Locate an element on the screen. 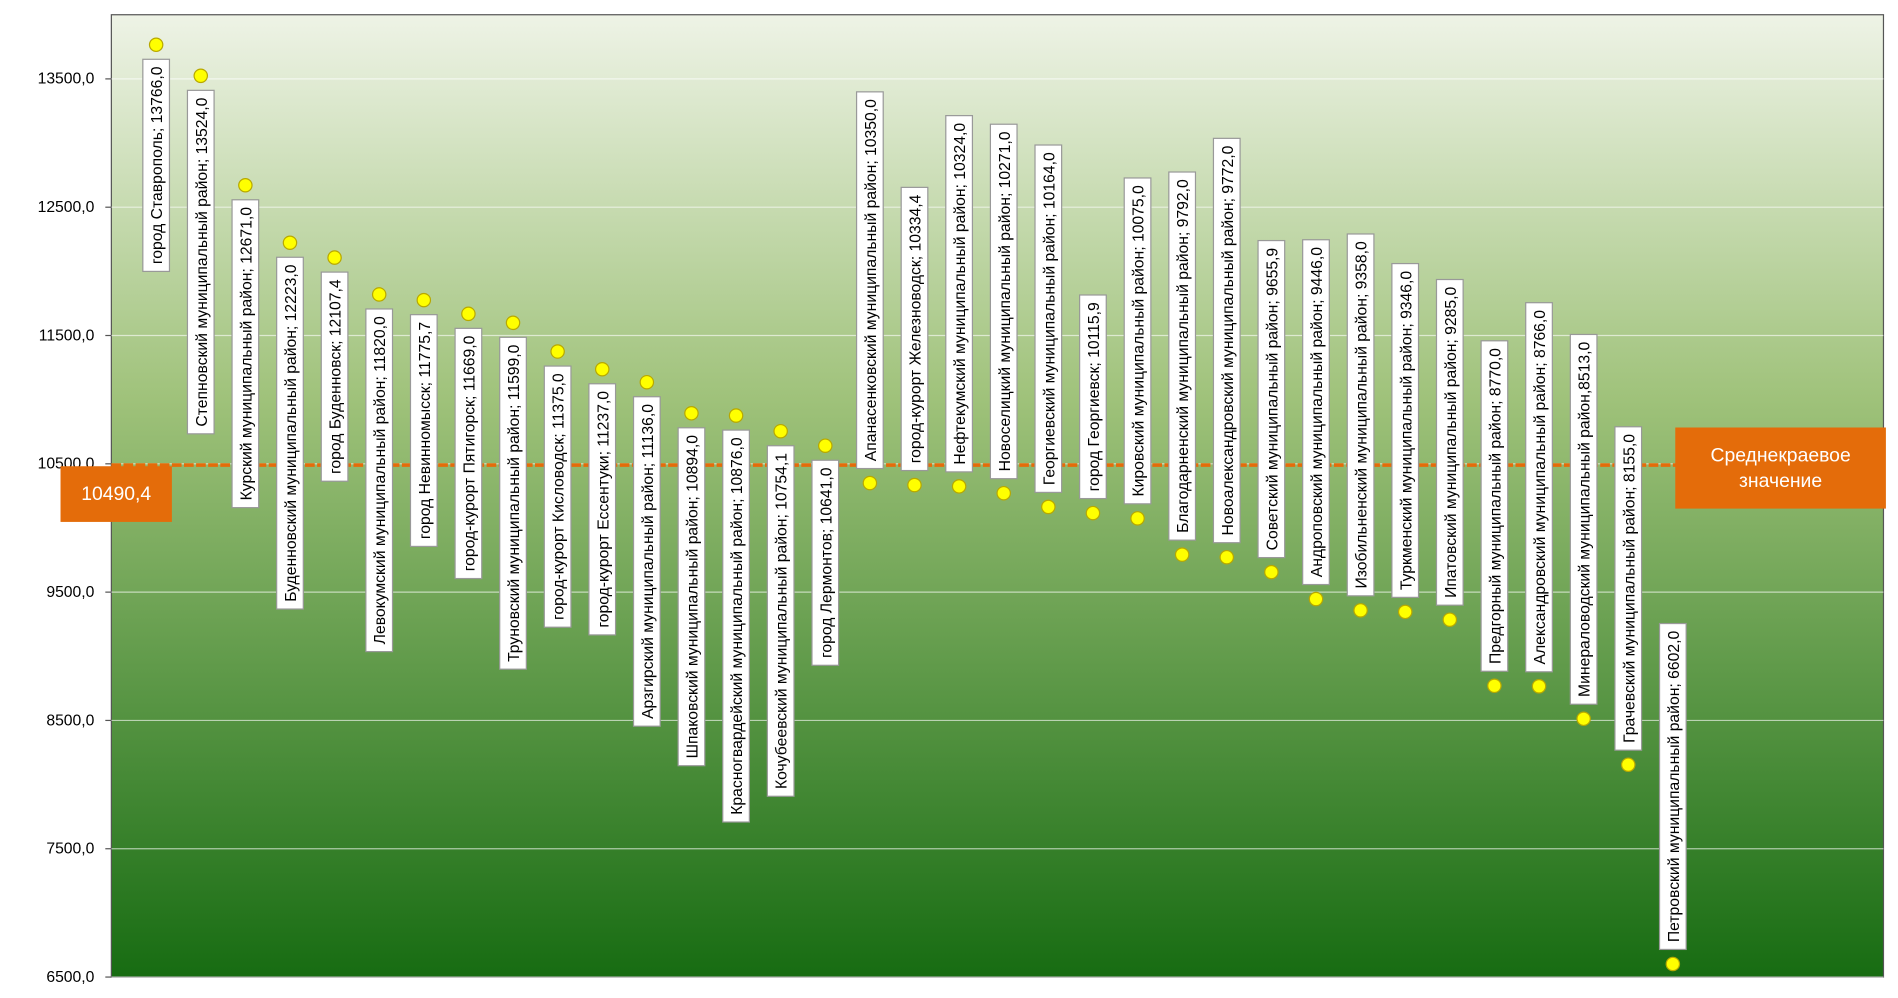 Image resolution: width=1898 pixels, height=998 pixels. data-label: Труновский муниципальный район; 11599,0 is located at coordinates (513, 503).